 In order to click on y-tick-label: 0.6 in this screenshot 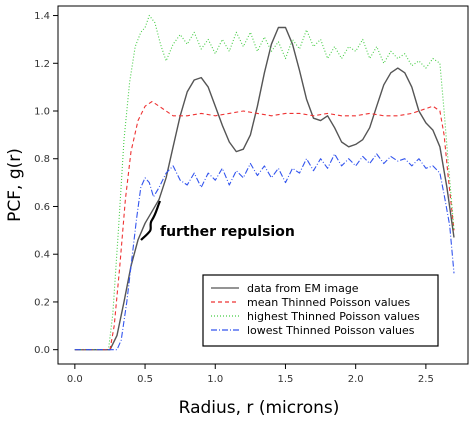, I will do `click(42, 207)`.